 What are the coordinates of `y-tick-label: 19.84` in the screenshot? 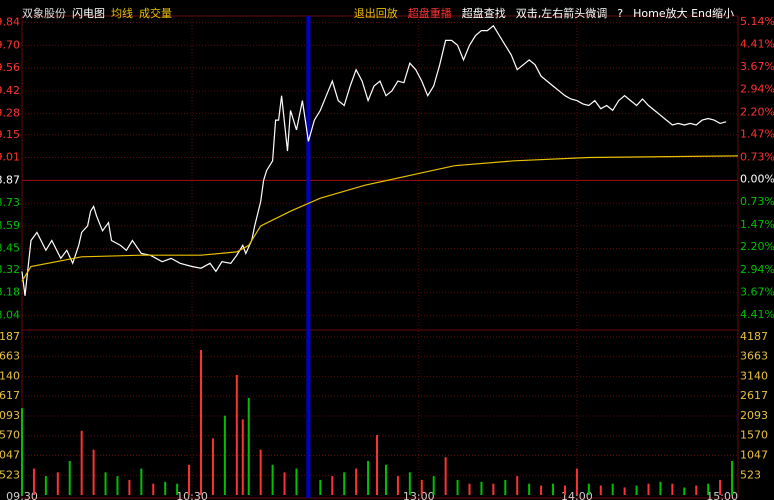 It's located at (10, 22).